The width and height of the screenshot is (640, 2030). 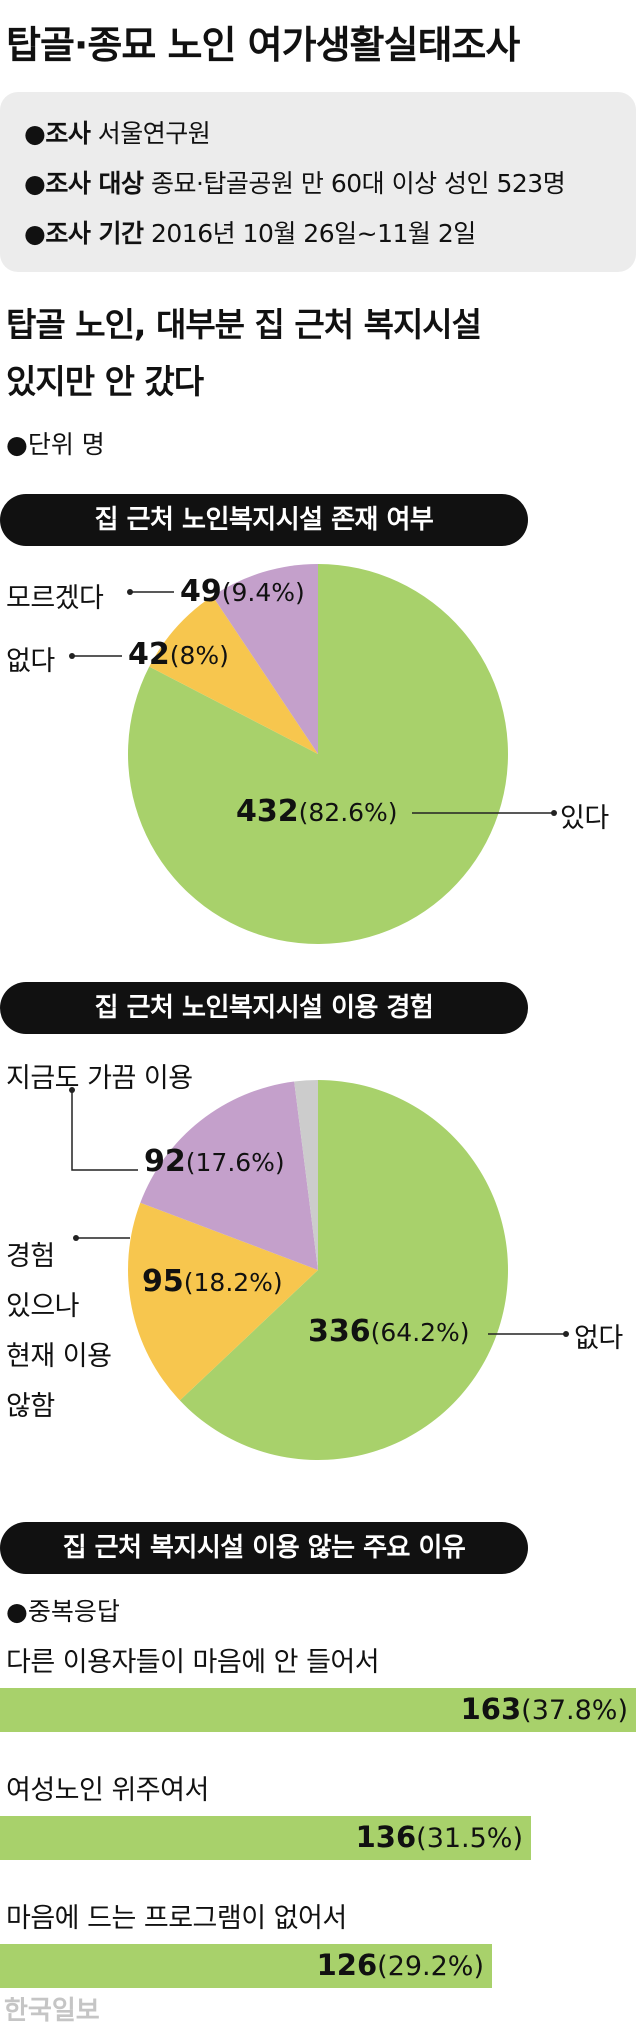 What do you see at coordinates (309, 233) in the screenshot?
I see `survey-period-value: 2016년 10월 26일~11월 2일` at bounding box center [309, 233].